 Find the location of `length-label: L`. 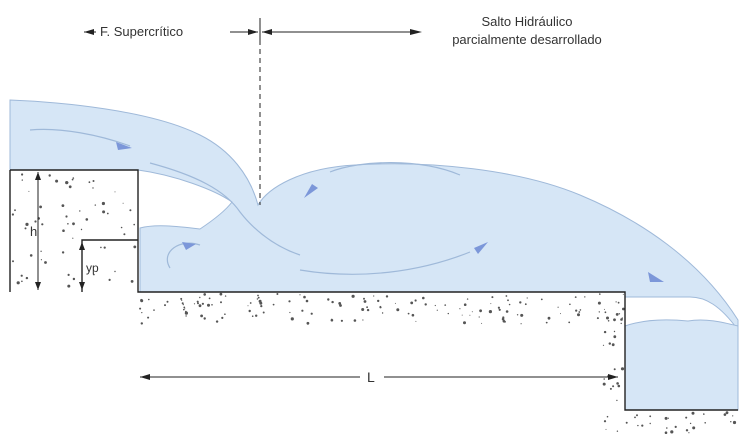

length-label: L is located at coordinates (371, 377).